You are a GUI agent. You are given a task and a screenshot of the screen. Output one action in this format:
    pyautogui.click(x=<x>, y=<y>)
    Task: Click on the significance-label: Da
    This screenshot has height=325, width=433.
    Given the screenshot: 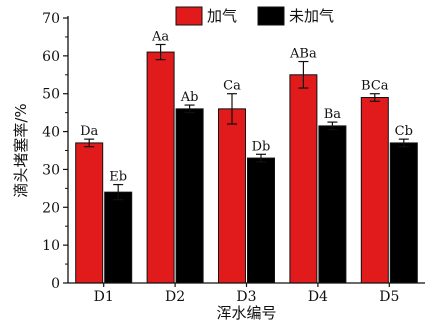 What is the action you would take?
    pyautogui.click(x=89, y=131)
    